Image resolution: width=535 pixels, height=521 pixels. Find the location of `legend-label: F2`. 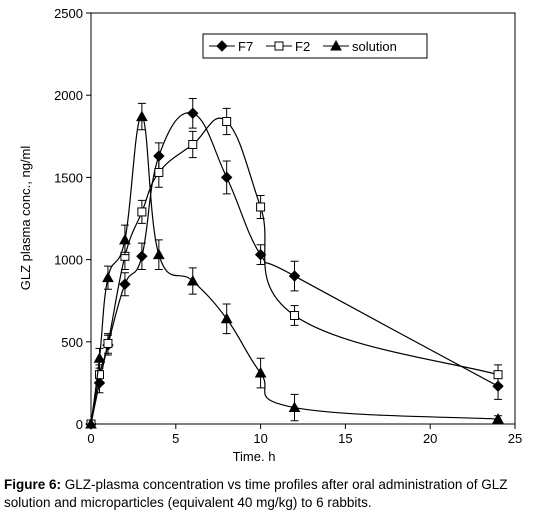

legend-label: F2 is located at coordinates (302, 46).